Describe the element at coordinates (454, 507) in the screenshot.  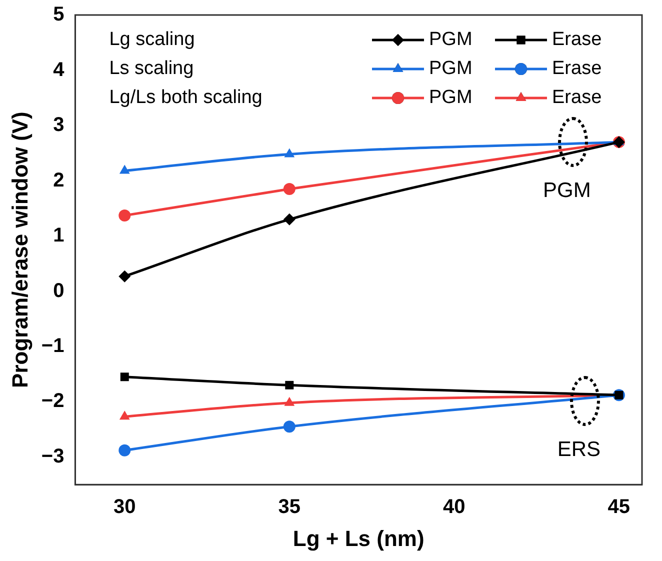
I see `x-tick-label: 40` at that location.